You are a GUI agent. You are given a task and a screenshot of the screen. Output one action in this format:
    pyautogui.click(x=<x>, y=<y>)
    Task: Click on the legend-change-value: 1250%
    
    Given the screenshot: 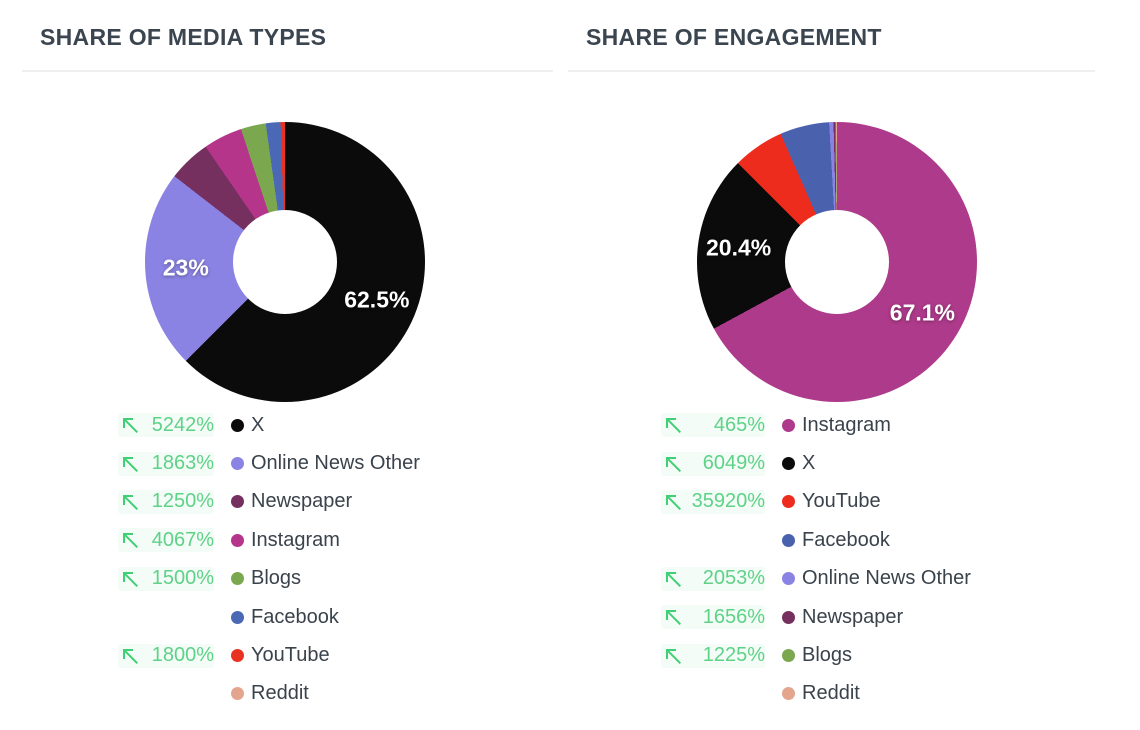 What is the action you would take?
    pyautogui.click(x=182, y=501)
    